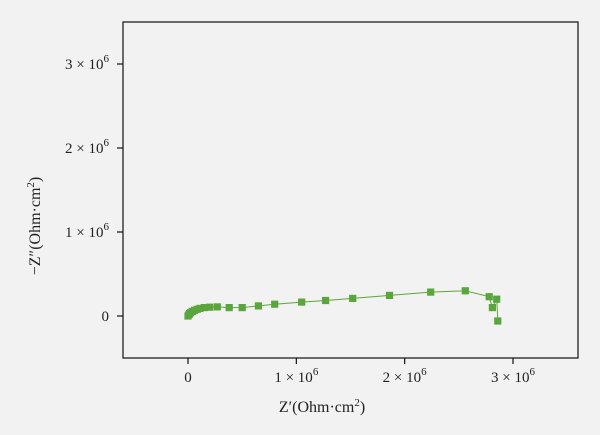  I want to click on x-tick-label: 1 × 10⁶, so click(296, 376).